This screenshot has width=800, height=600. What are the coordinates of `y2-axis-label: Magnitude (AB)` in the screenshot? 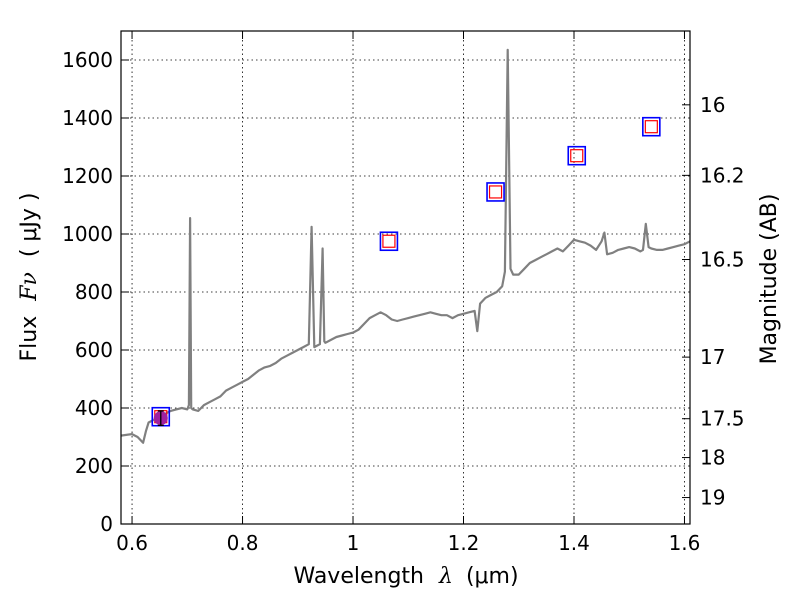 It's located at (769, 279).